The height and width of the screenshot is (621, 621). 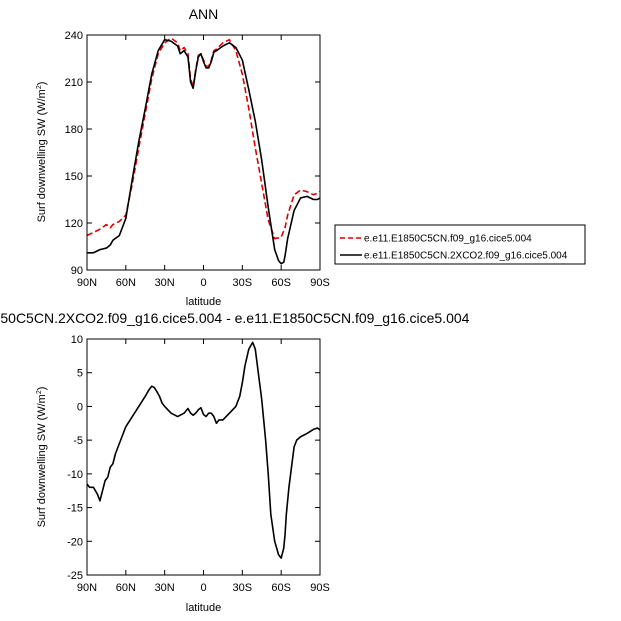 I want to click on top-plot-frame, so click(x=203, y=152).